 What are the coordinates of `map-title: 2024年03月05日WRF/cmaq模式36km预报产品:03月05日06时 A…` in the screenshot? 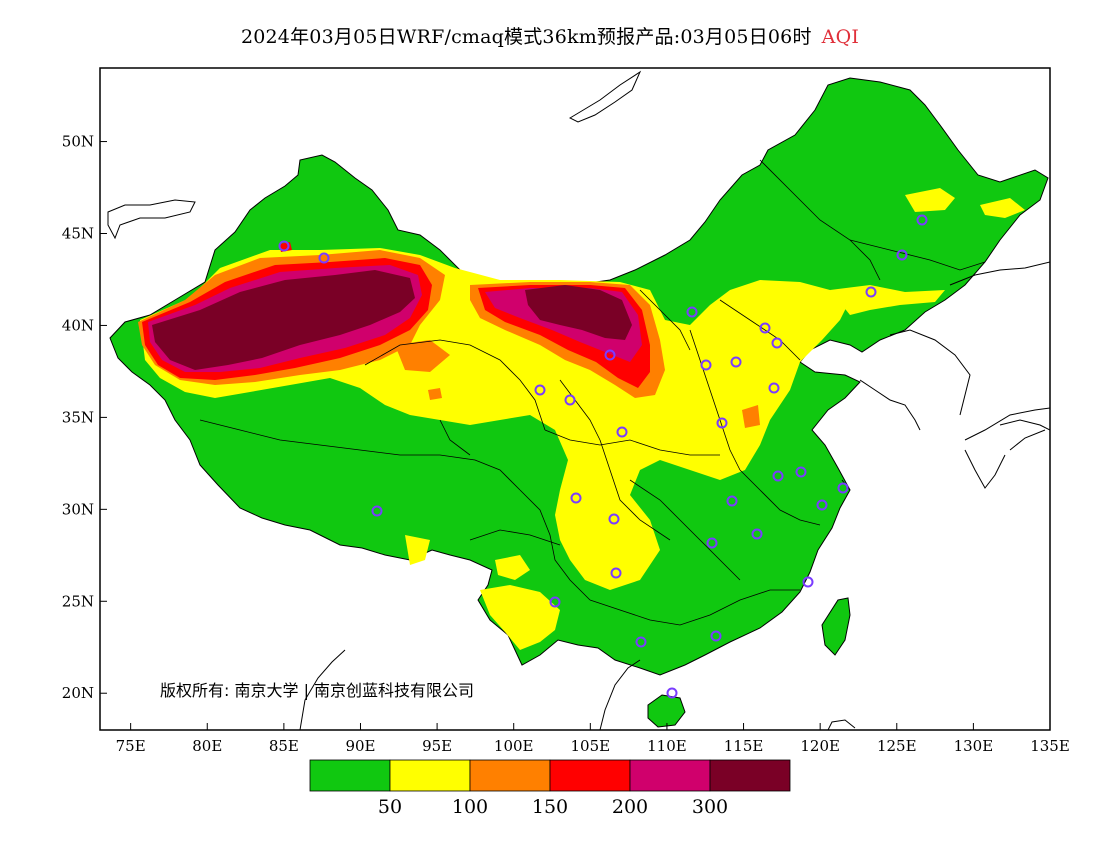 It's located at (550, 35).